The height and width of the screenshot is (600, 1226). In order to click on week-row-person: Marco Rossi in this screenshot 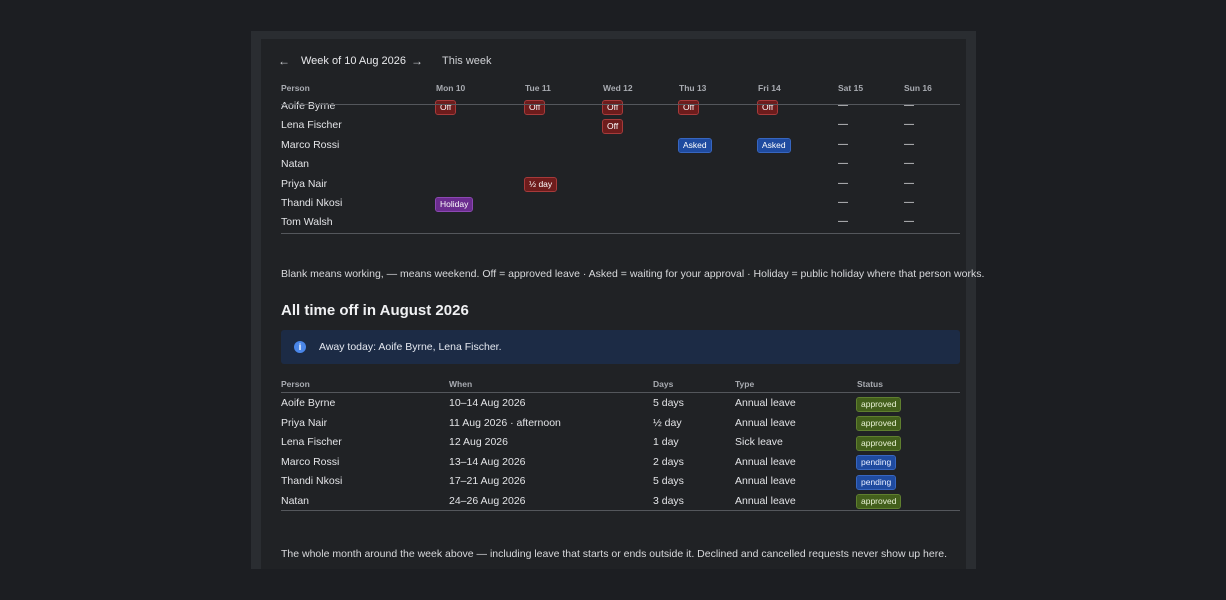, I will do `click(310, 144)`.